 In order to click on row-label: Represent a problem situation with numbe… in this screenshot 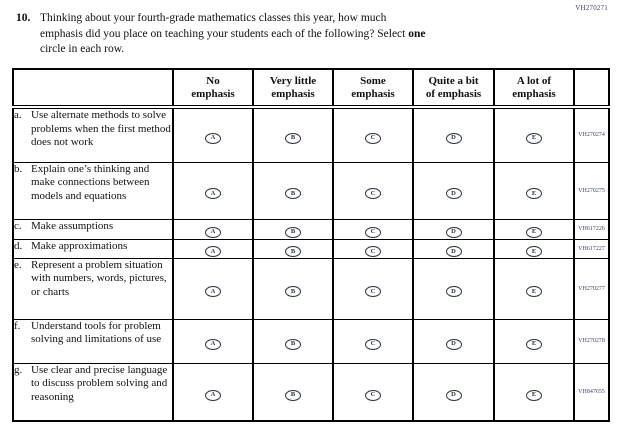, I will do `click(99, 278)`.